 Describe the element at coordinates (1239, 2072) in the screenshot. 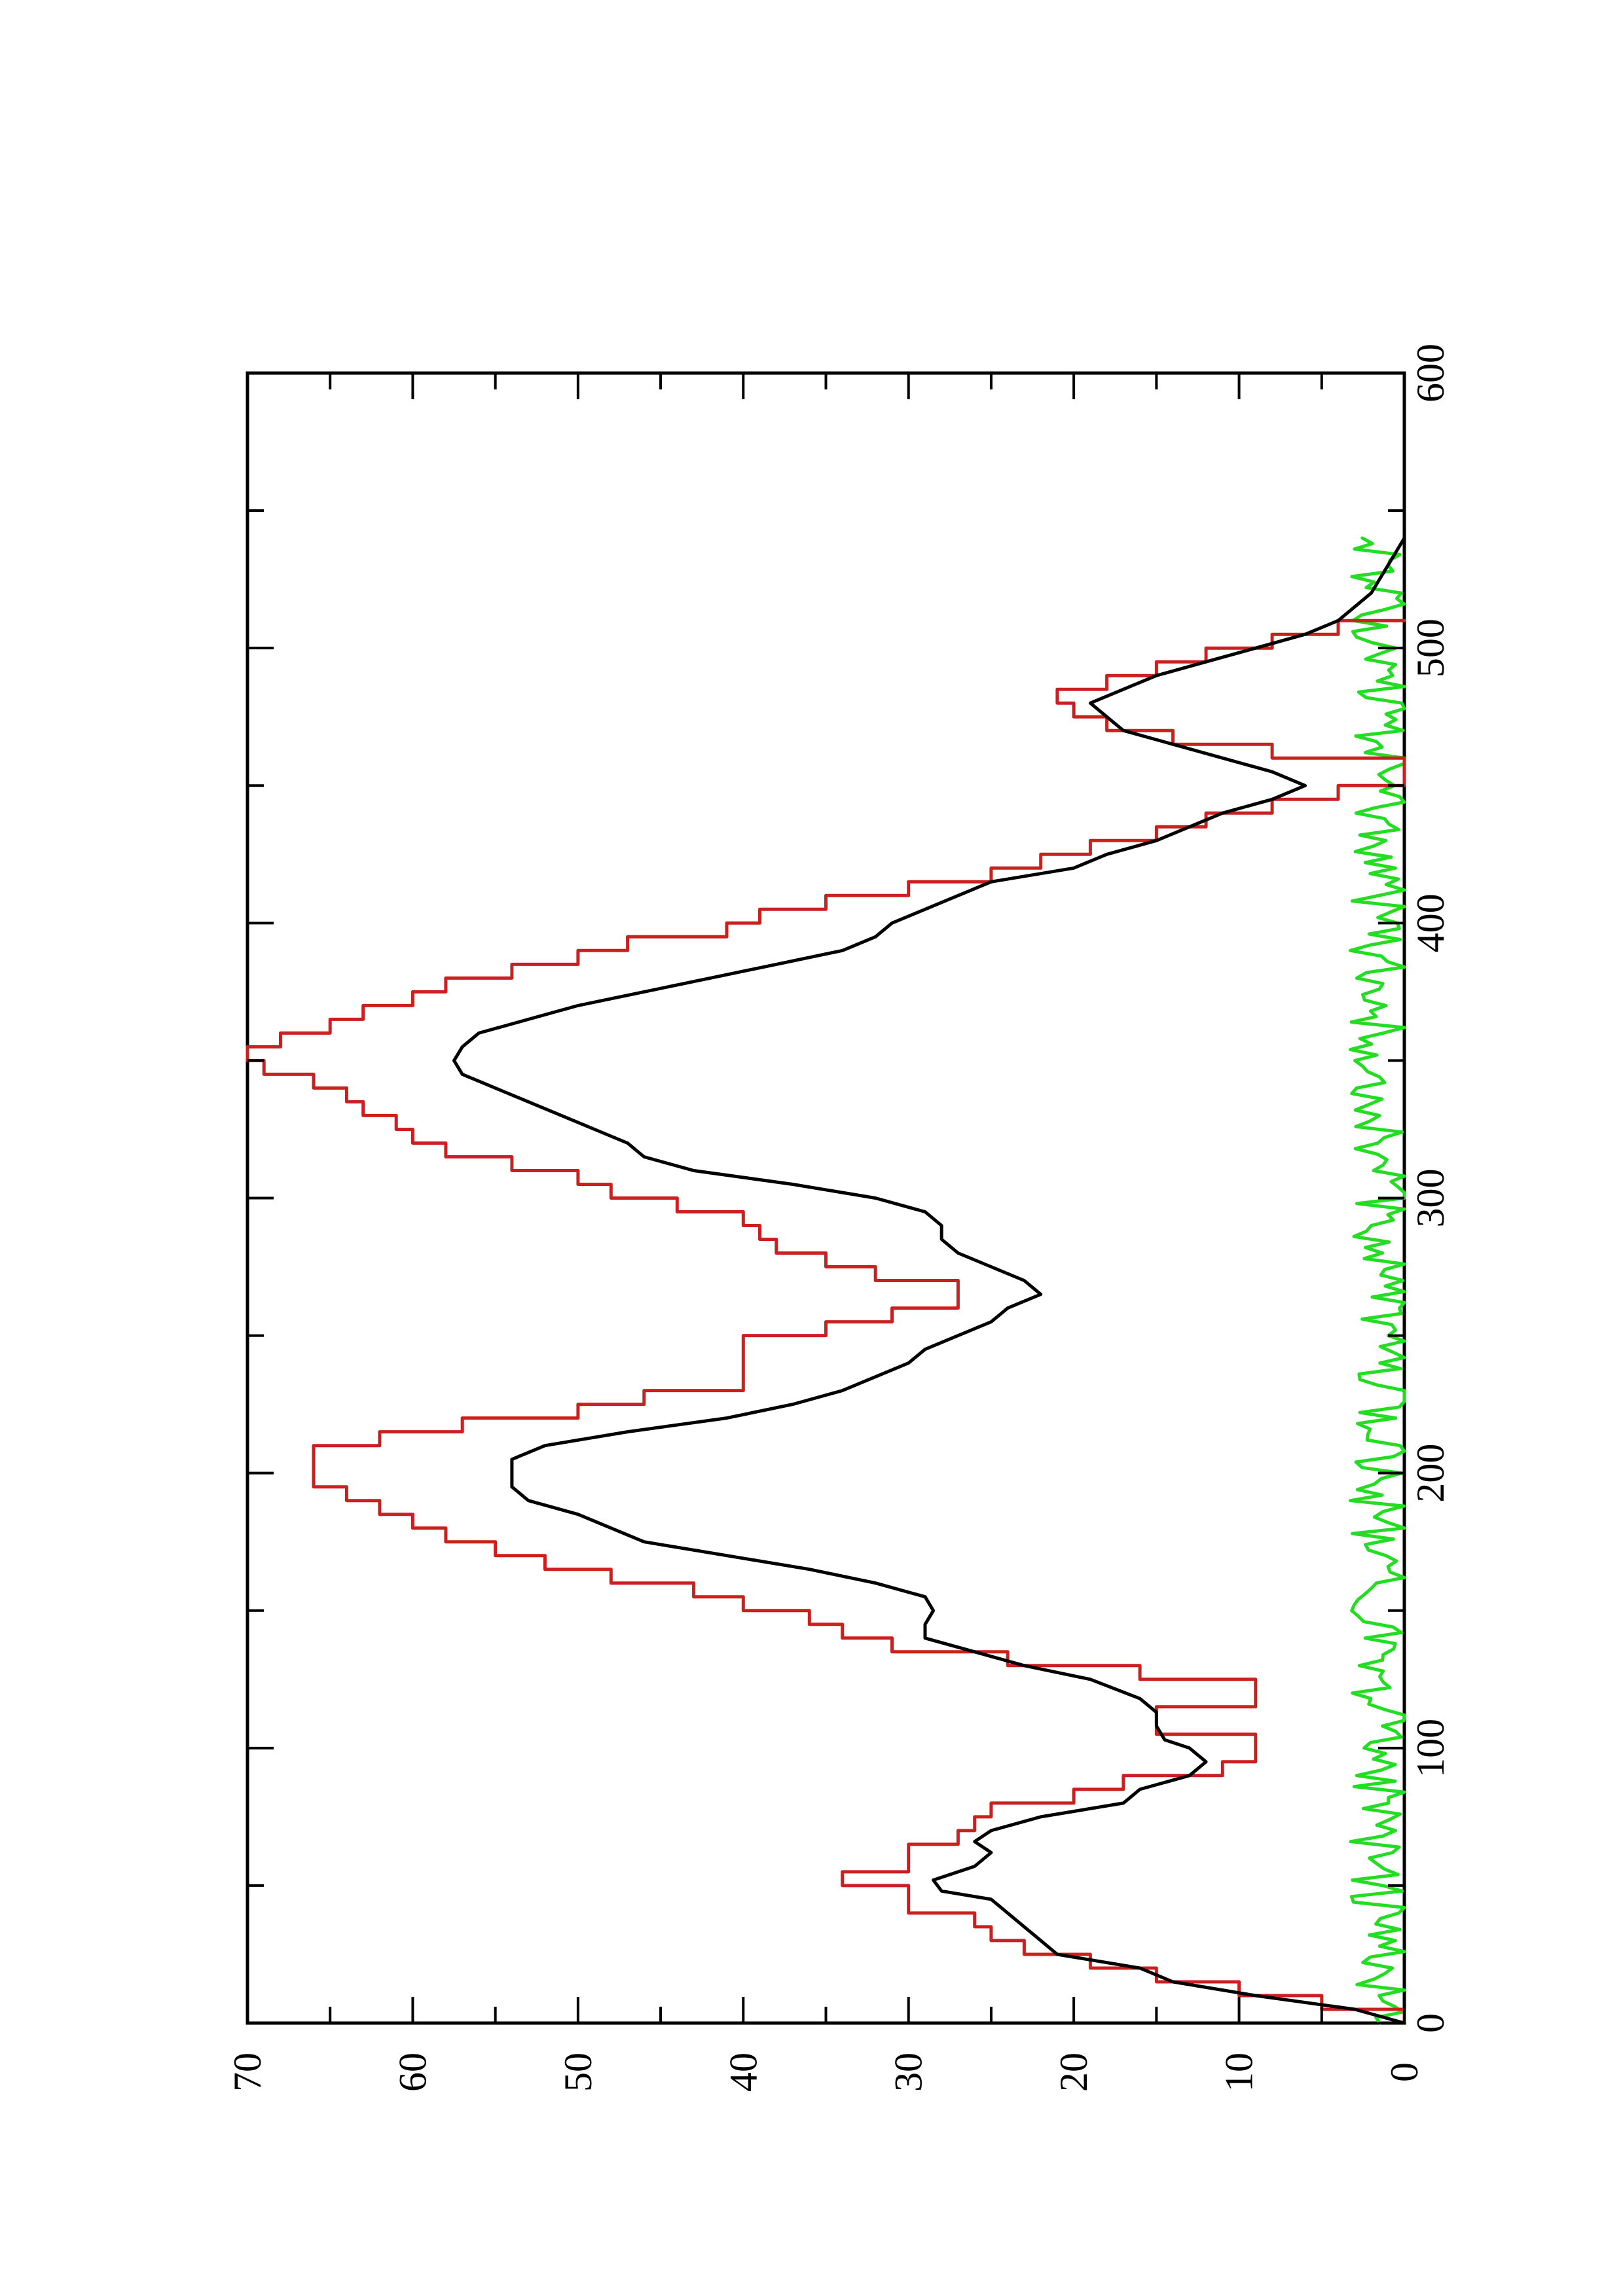

I see `y-tick-label: 10` at that location.